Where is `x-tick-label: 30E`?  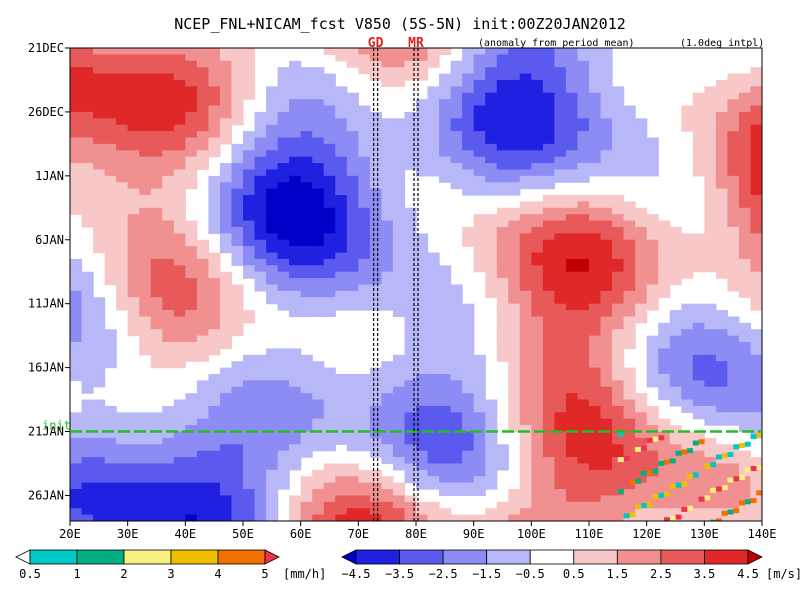
x-tick-label: 30E is located at coordinates (128, 534).